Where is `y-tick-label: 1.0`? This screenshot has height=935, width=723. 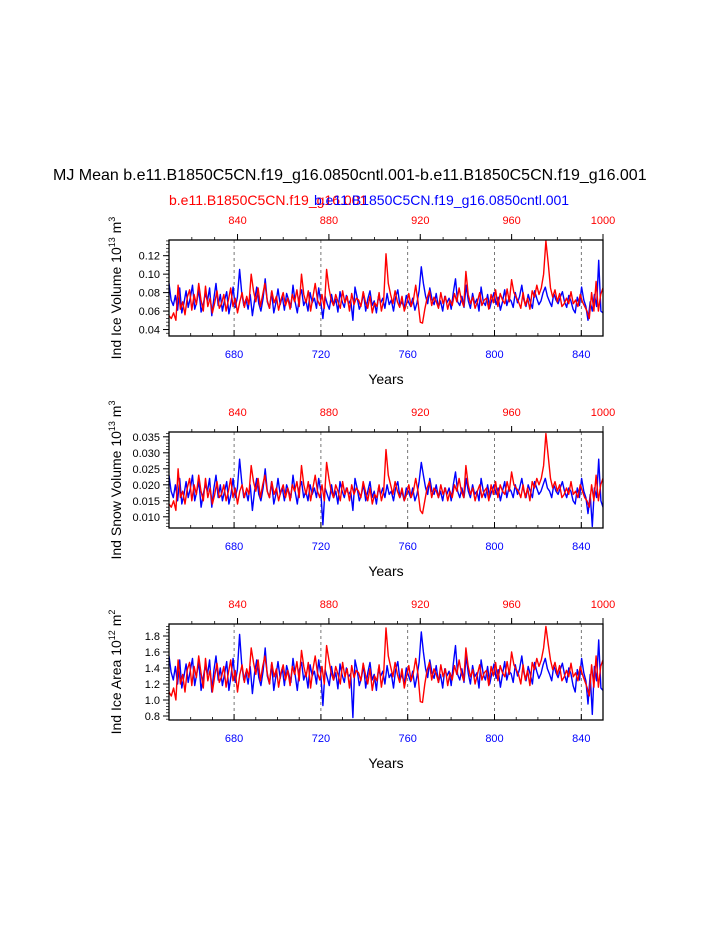
y-tick-label: 1.0 is located at coordinates (152, 701).